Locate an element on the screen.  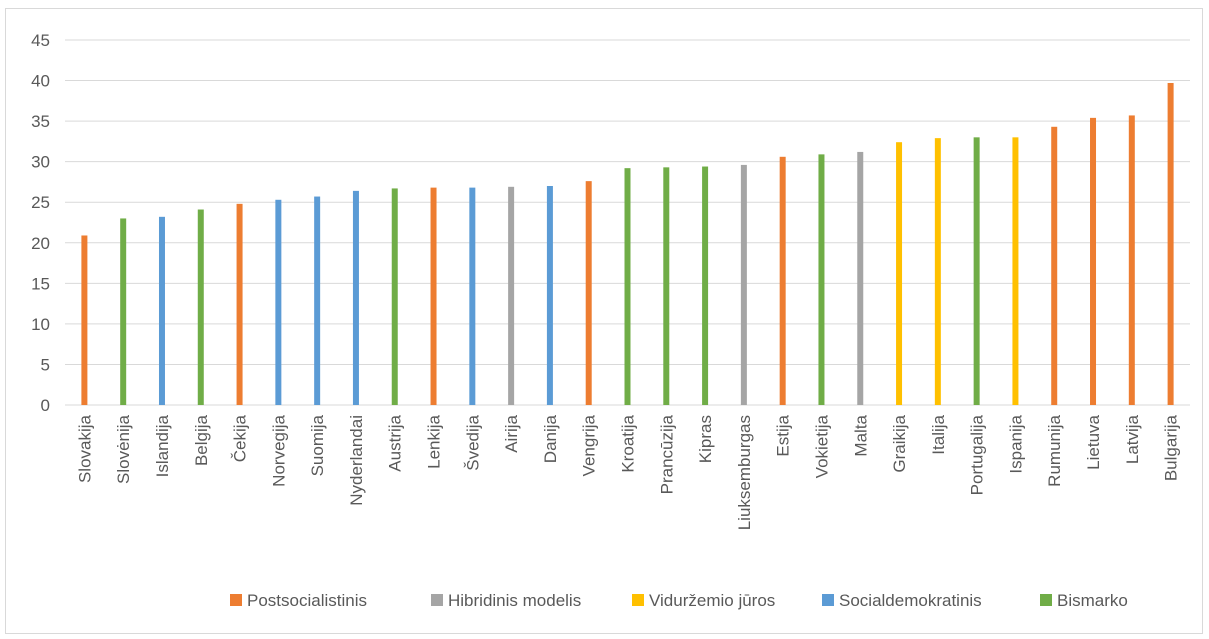
x-tick-label: Estija is located at coordinates (783, 435).